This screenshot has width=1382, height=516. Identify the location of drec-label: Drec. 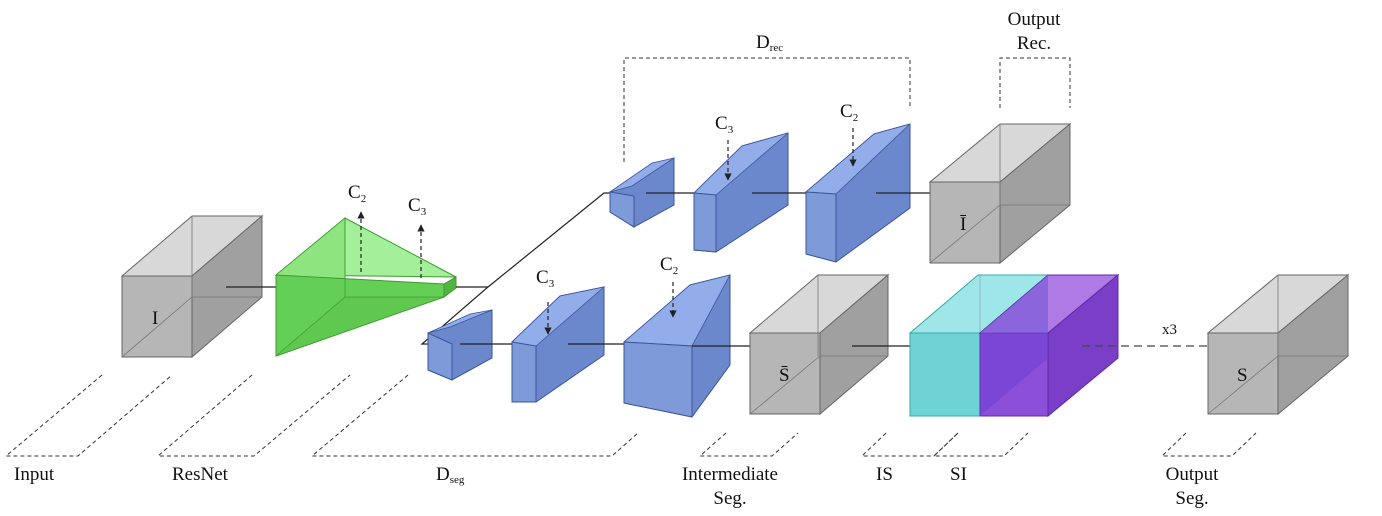
(769, 43).